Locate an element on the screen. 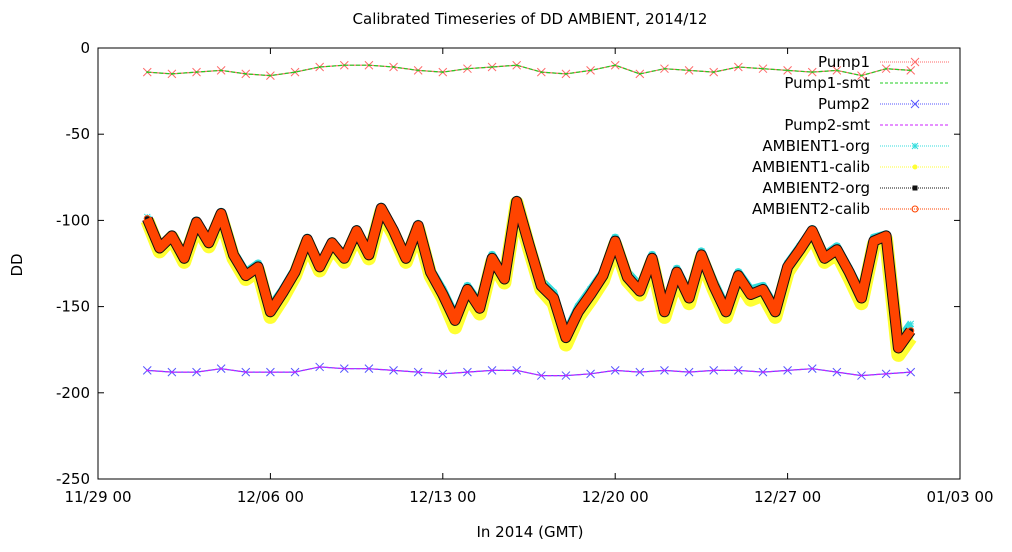  x-tick-label: 11/29 00 is located at coordinates (97, 497).